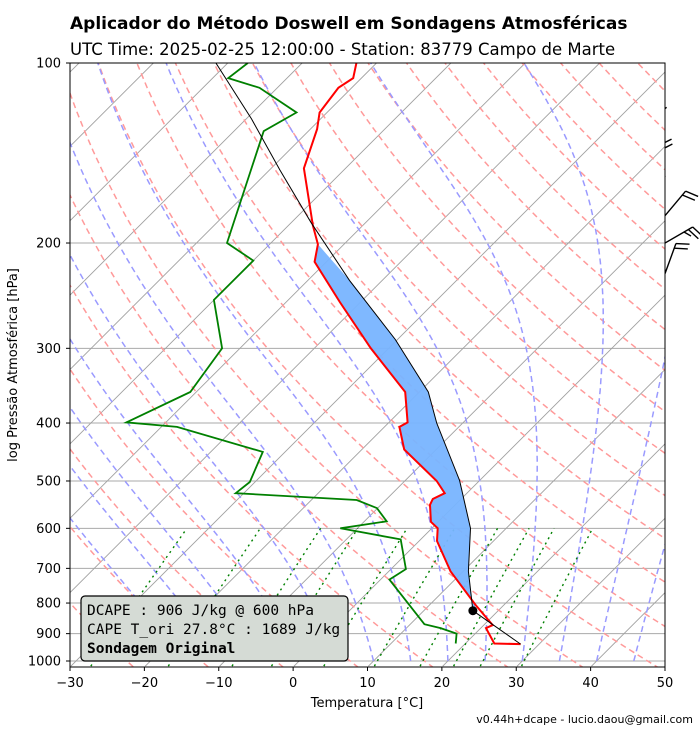 The image size is (700, 730). I want to click on x-tick-label: 30, so click(516, 683).